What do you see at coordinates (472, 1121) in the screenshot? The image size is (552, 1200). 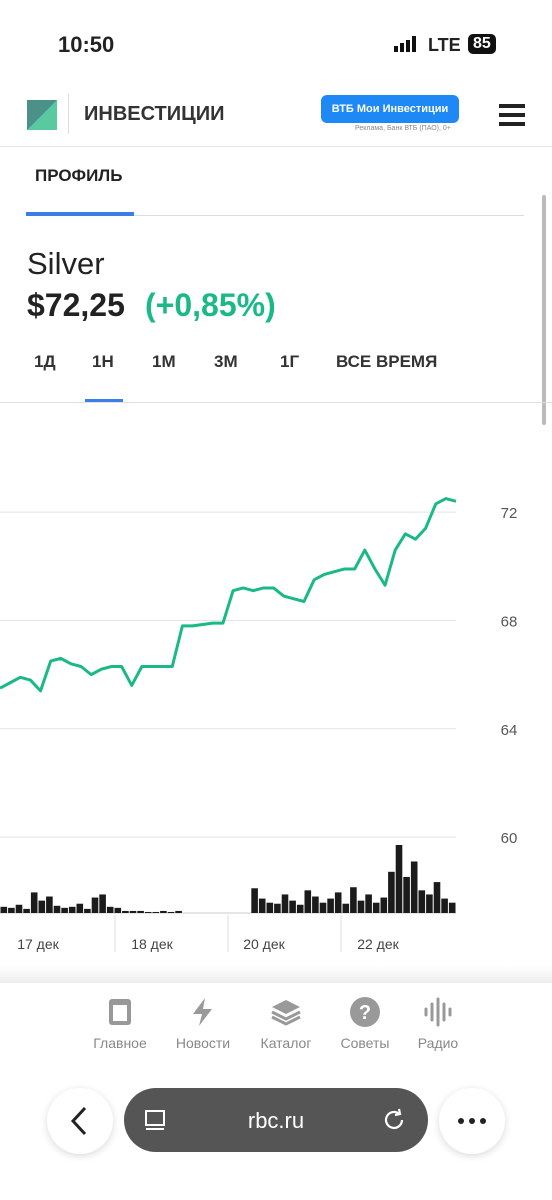 I see `more-button` at bounding box center [472, 1121].